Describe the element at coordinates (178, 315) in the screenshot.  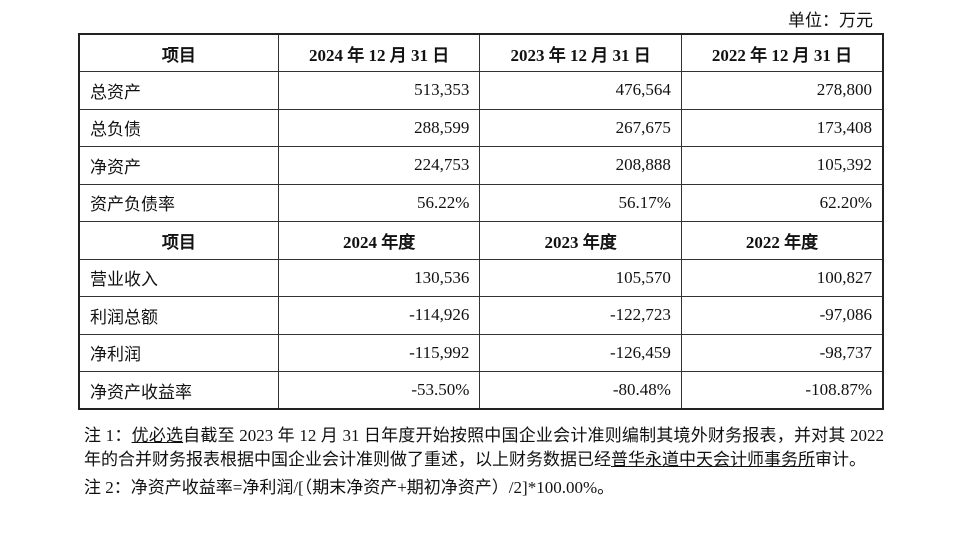
I see `label-cell: 利润总额` at that location.